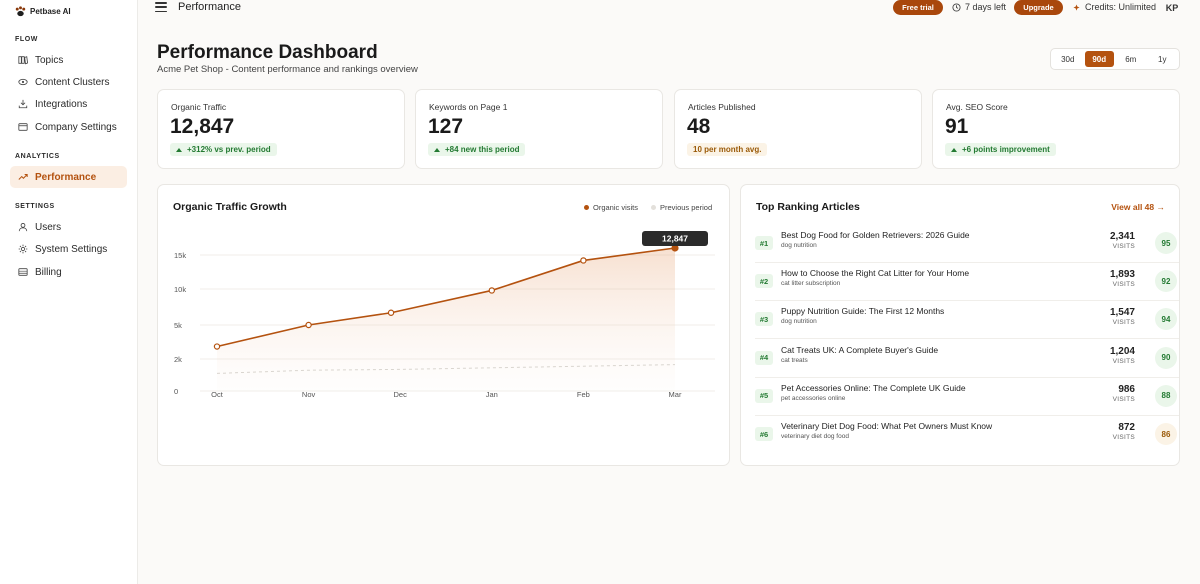 Image resolution: width=1200 pixels, height=584 pixels. What do you see at coordinates (23, 60) in the screenshot?
I see `book-icon` at bounding box center [23, 60].